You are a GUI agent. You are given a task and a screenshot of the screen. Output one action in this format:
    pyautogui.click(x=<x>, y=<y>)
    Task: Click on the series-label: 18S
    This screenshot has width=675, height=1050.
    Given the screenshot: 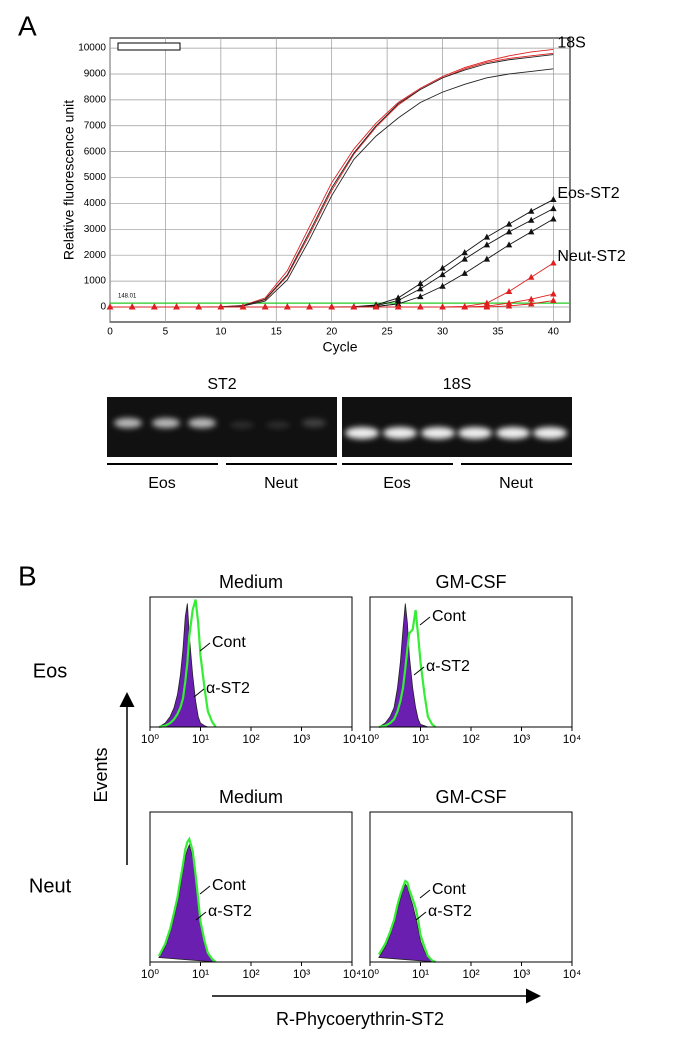 What is the action you would take?
    pyautogui.click(x=571, y=43)
    